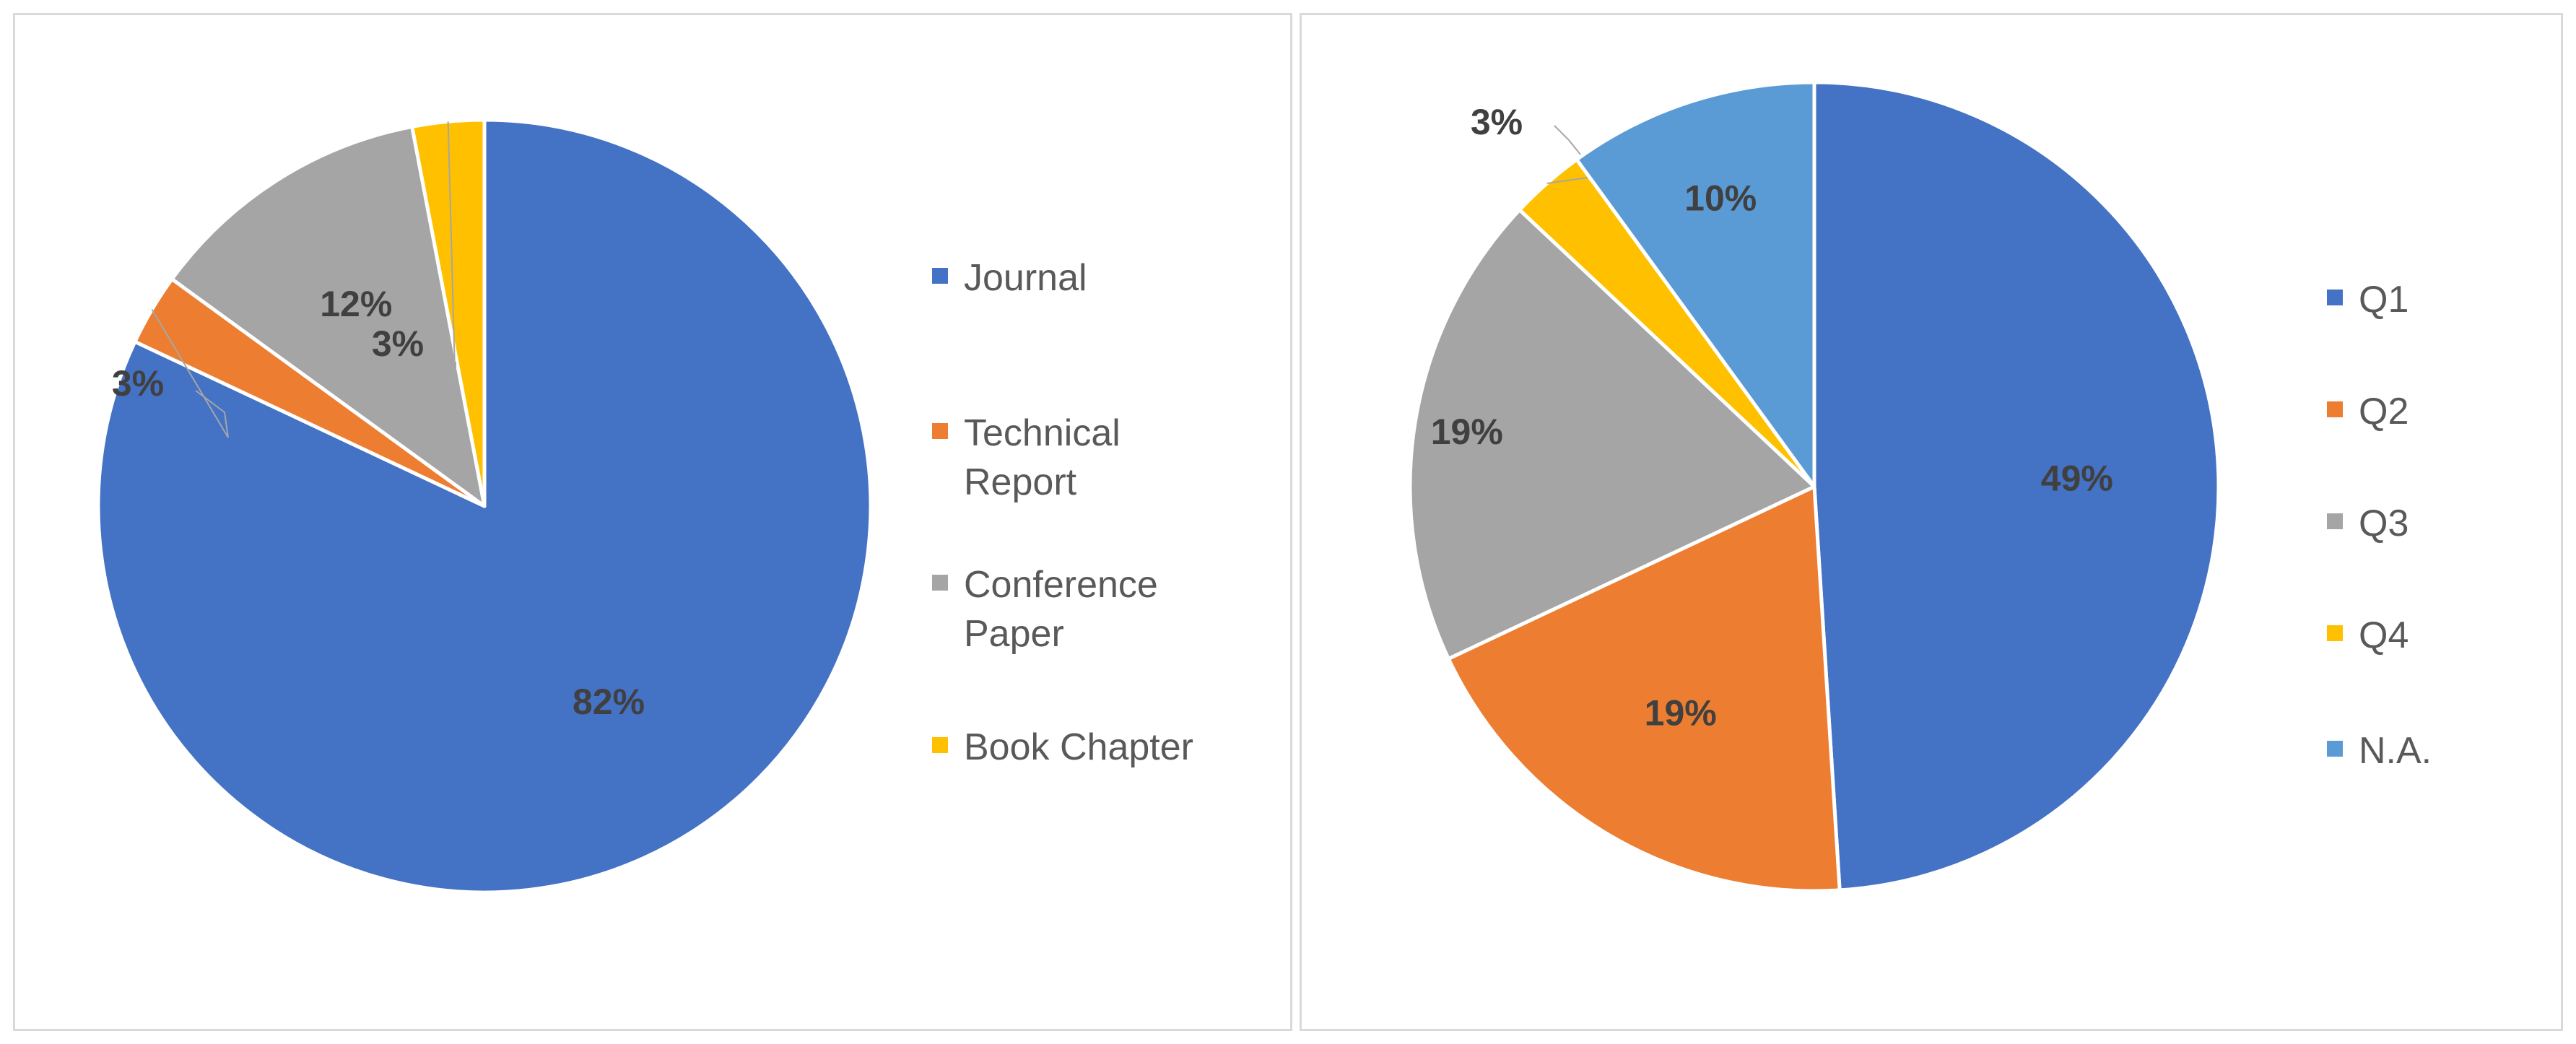 This screenshot has height=1044, width=2576. What do you see at coordinates (2395, 751) in the screenshot?
I see `legend-label: N.A.` at bounding box center [2395, 751].